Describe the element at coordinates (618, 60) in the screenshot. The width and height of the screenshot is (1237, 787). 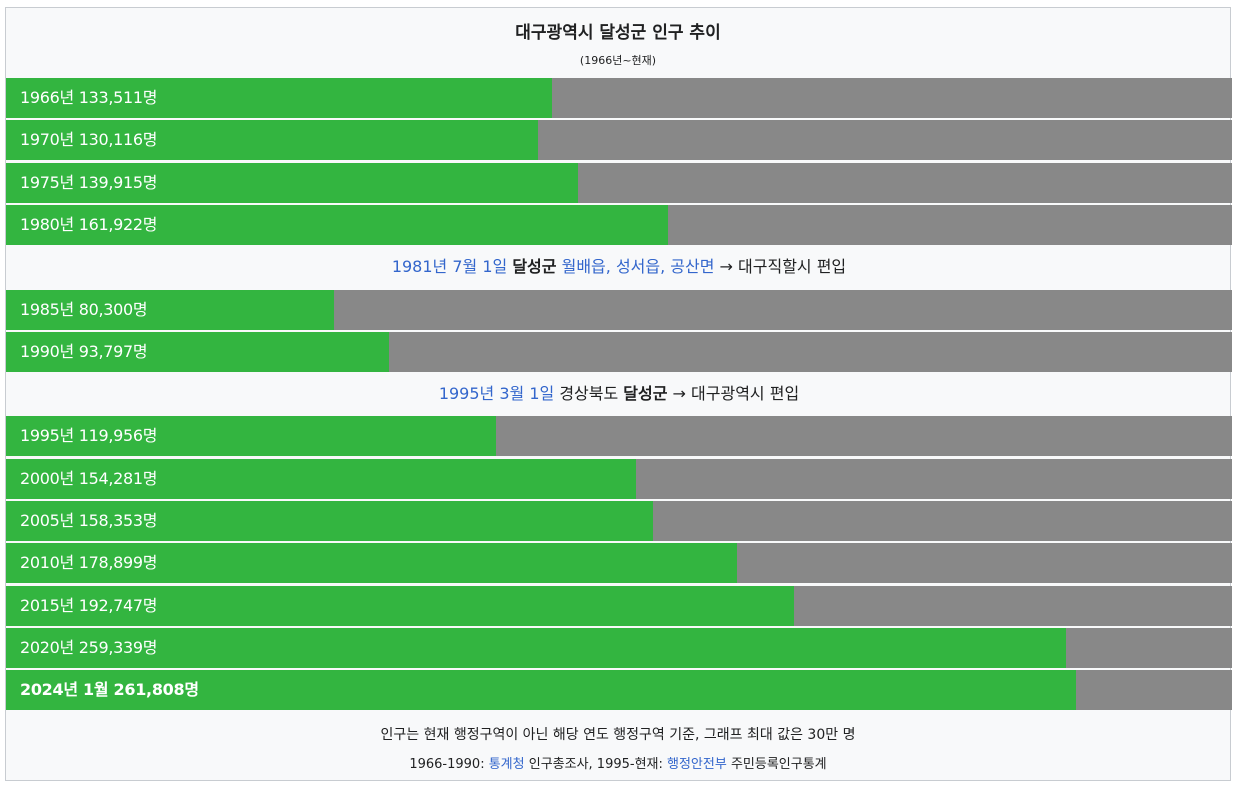
I see `chart-subtitle: (1966년~현재)` at that location.